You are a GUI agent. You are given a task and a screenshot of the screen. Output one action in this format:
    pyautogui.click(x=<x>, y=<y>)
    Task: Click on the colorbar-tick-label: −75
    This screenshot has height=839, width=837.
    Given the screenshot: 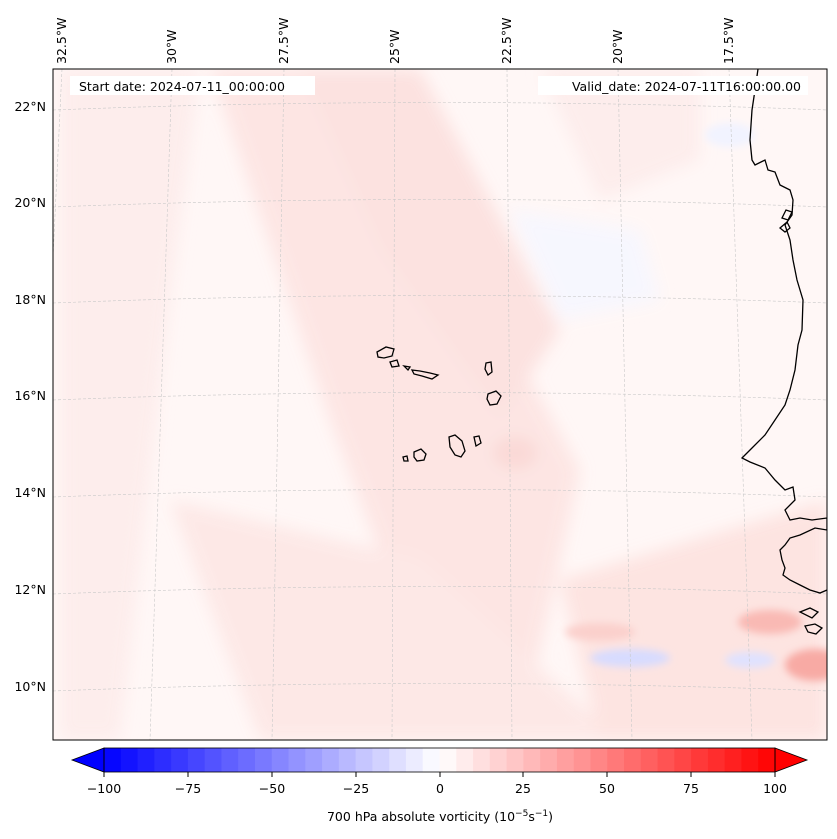 What is the action you would take?
    pyautogui.click(x=188, y=788)
    